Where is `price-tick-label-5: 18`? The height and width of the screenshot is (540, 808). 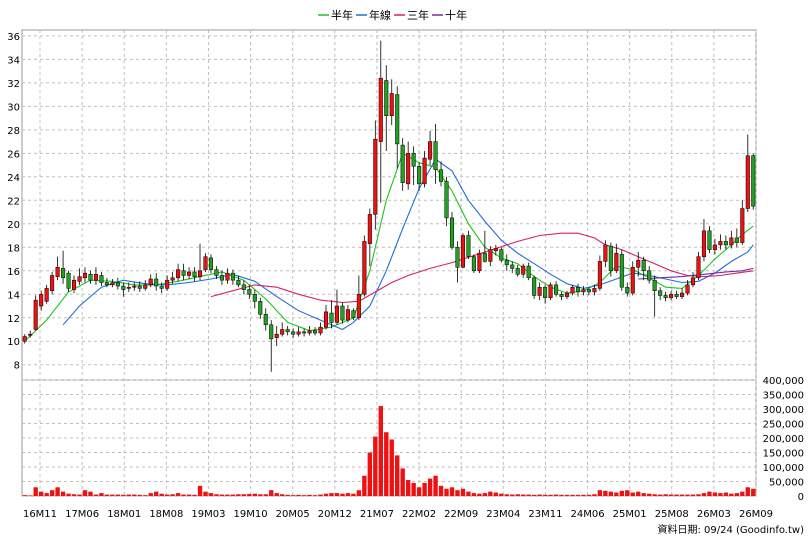 price-tick-label-5: 18 is located at coordinates (13, 248).